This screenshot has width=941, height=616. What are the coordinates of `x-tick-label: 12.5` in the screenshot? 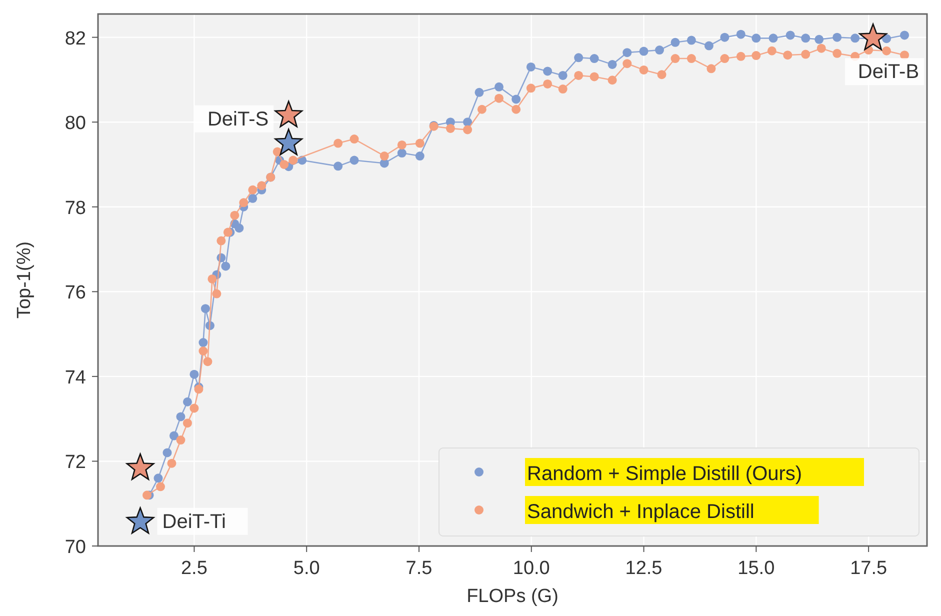 It's located at (643, 568).